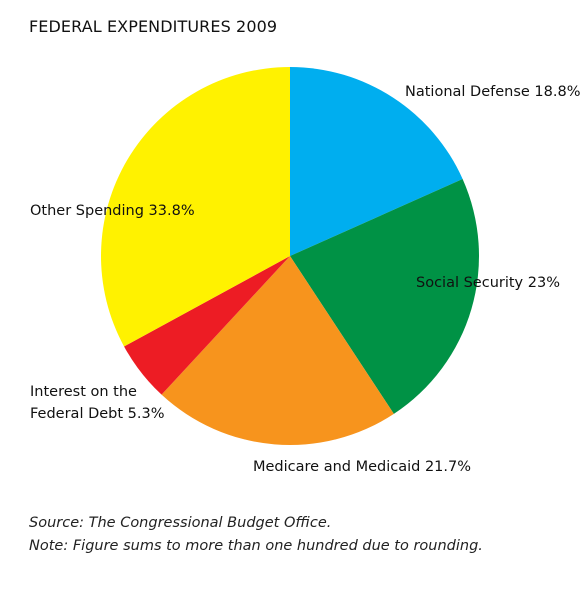  Describe the element at coordinates (180, 523) in the screenshot. I see `source-note: Source: The Congressional Budget Office.` at that location.